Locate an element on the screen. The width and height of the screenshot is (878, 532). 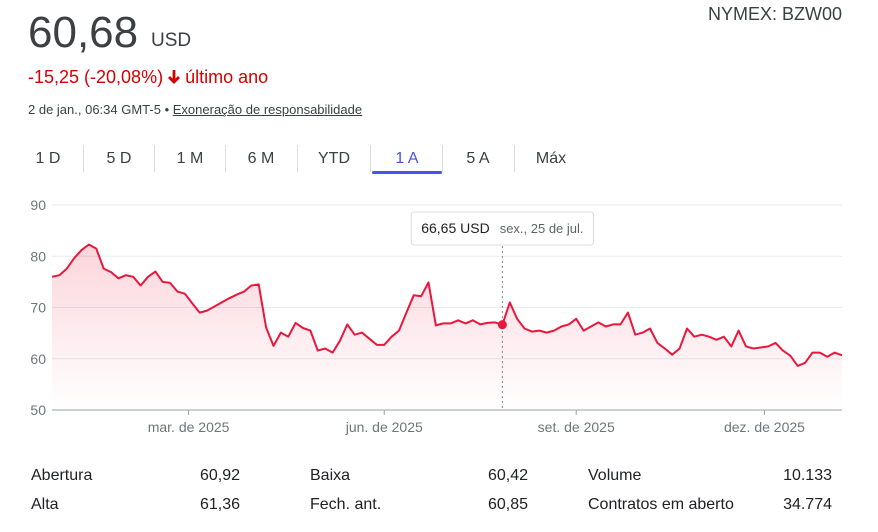
y-tick-label: 70 is located at coordinates (38, 308).